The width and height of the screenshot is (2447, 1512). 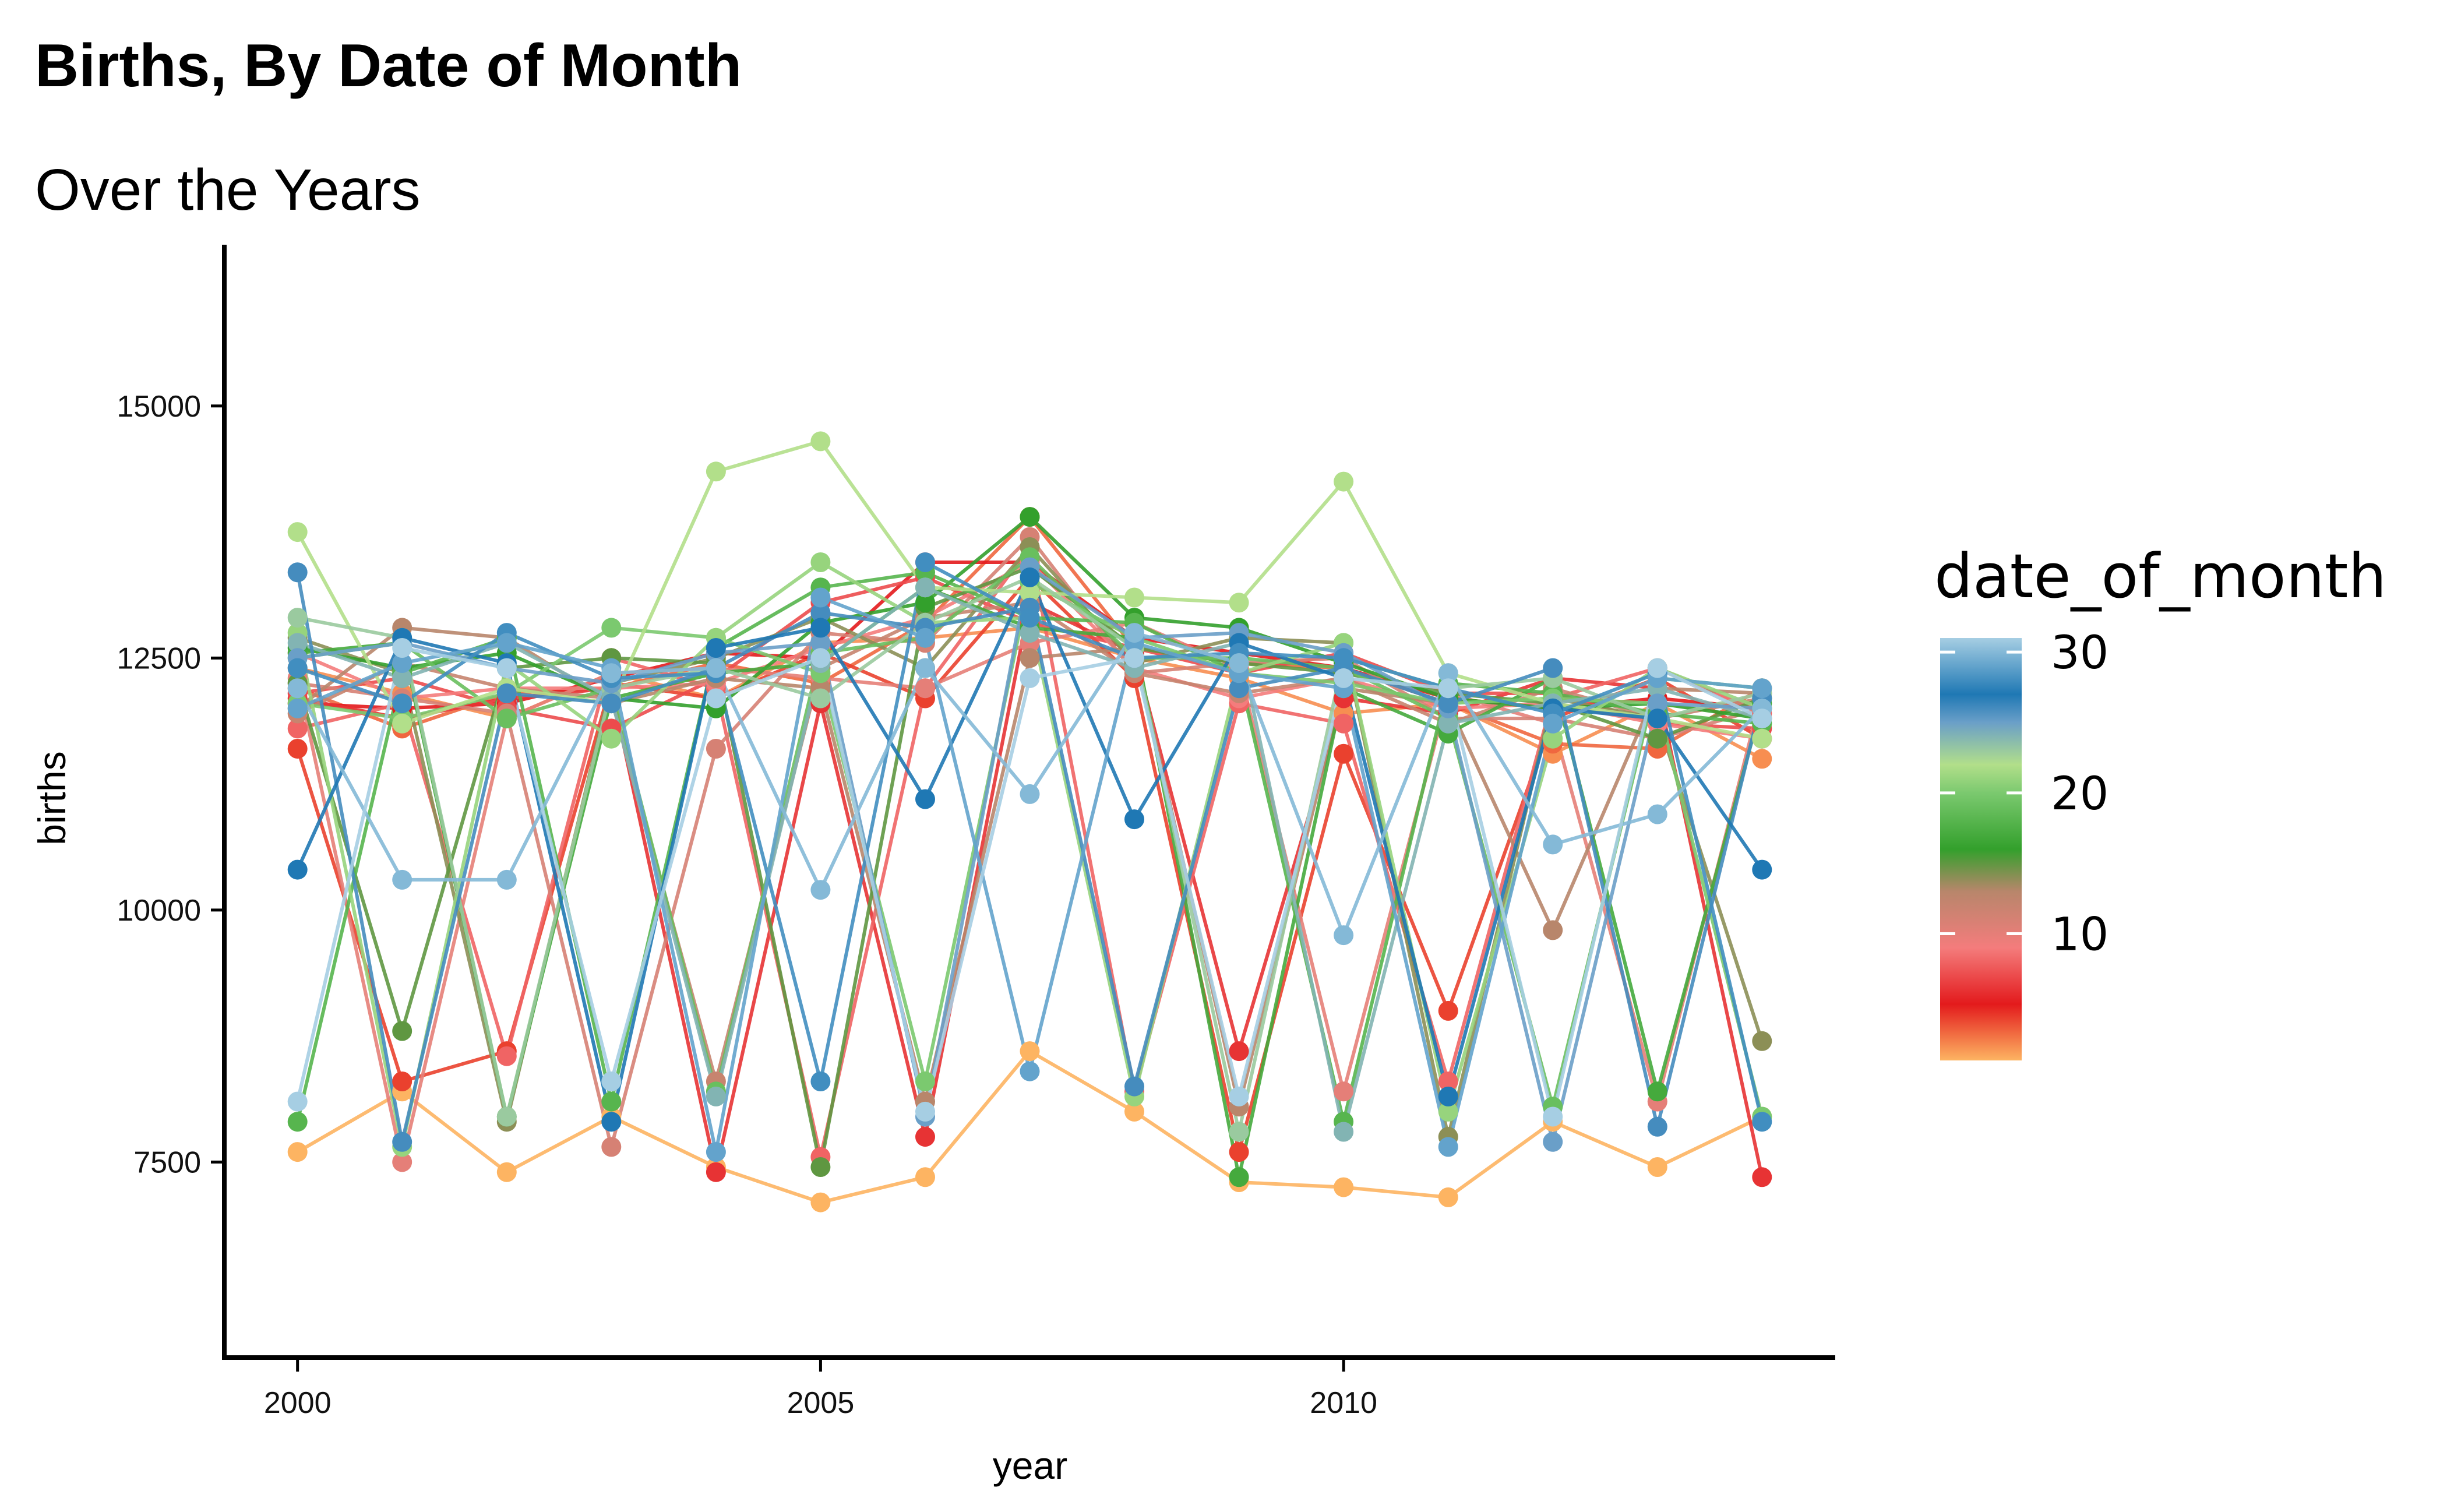 I want to click on x-tick-label: 2005, so click(x=821, y=1403).